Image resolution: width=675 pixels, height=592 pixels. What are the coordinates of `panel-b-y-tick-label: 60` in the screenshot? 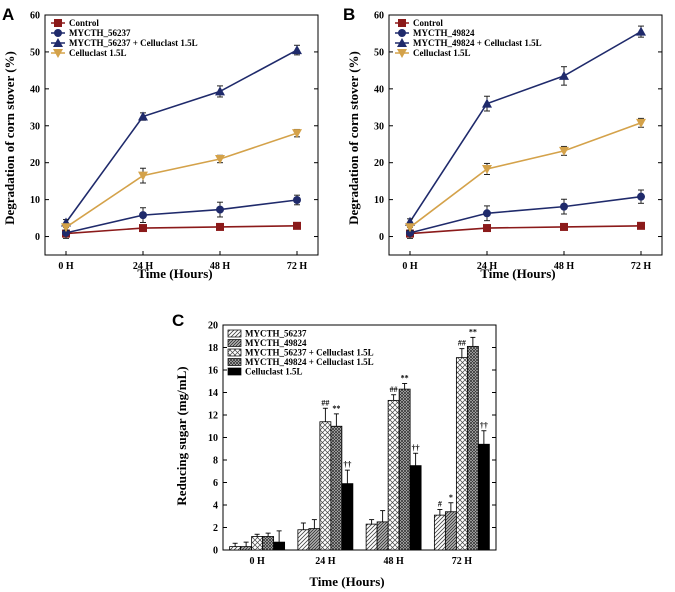 It's located at (379, 16).